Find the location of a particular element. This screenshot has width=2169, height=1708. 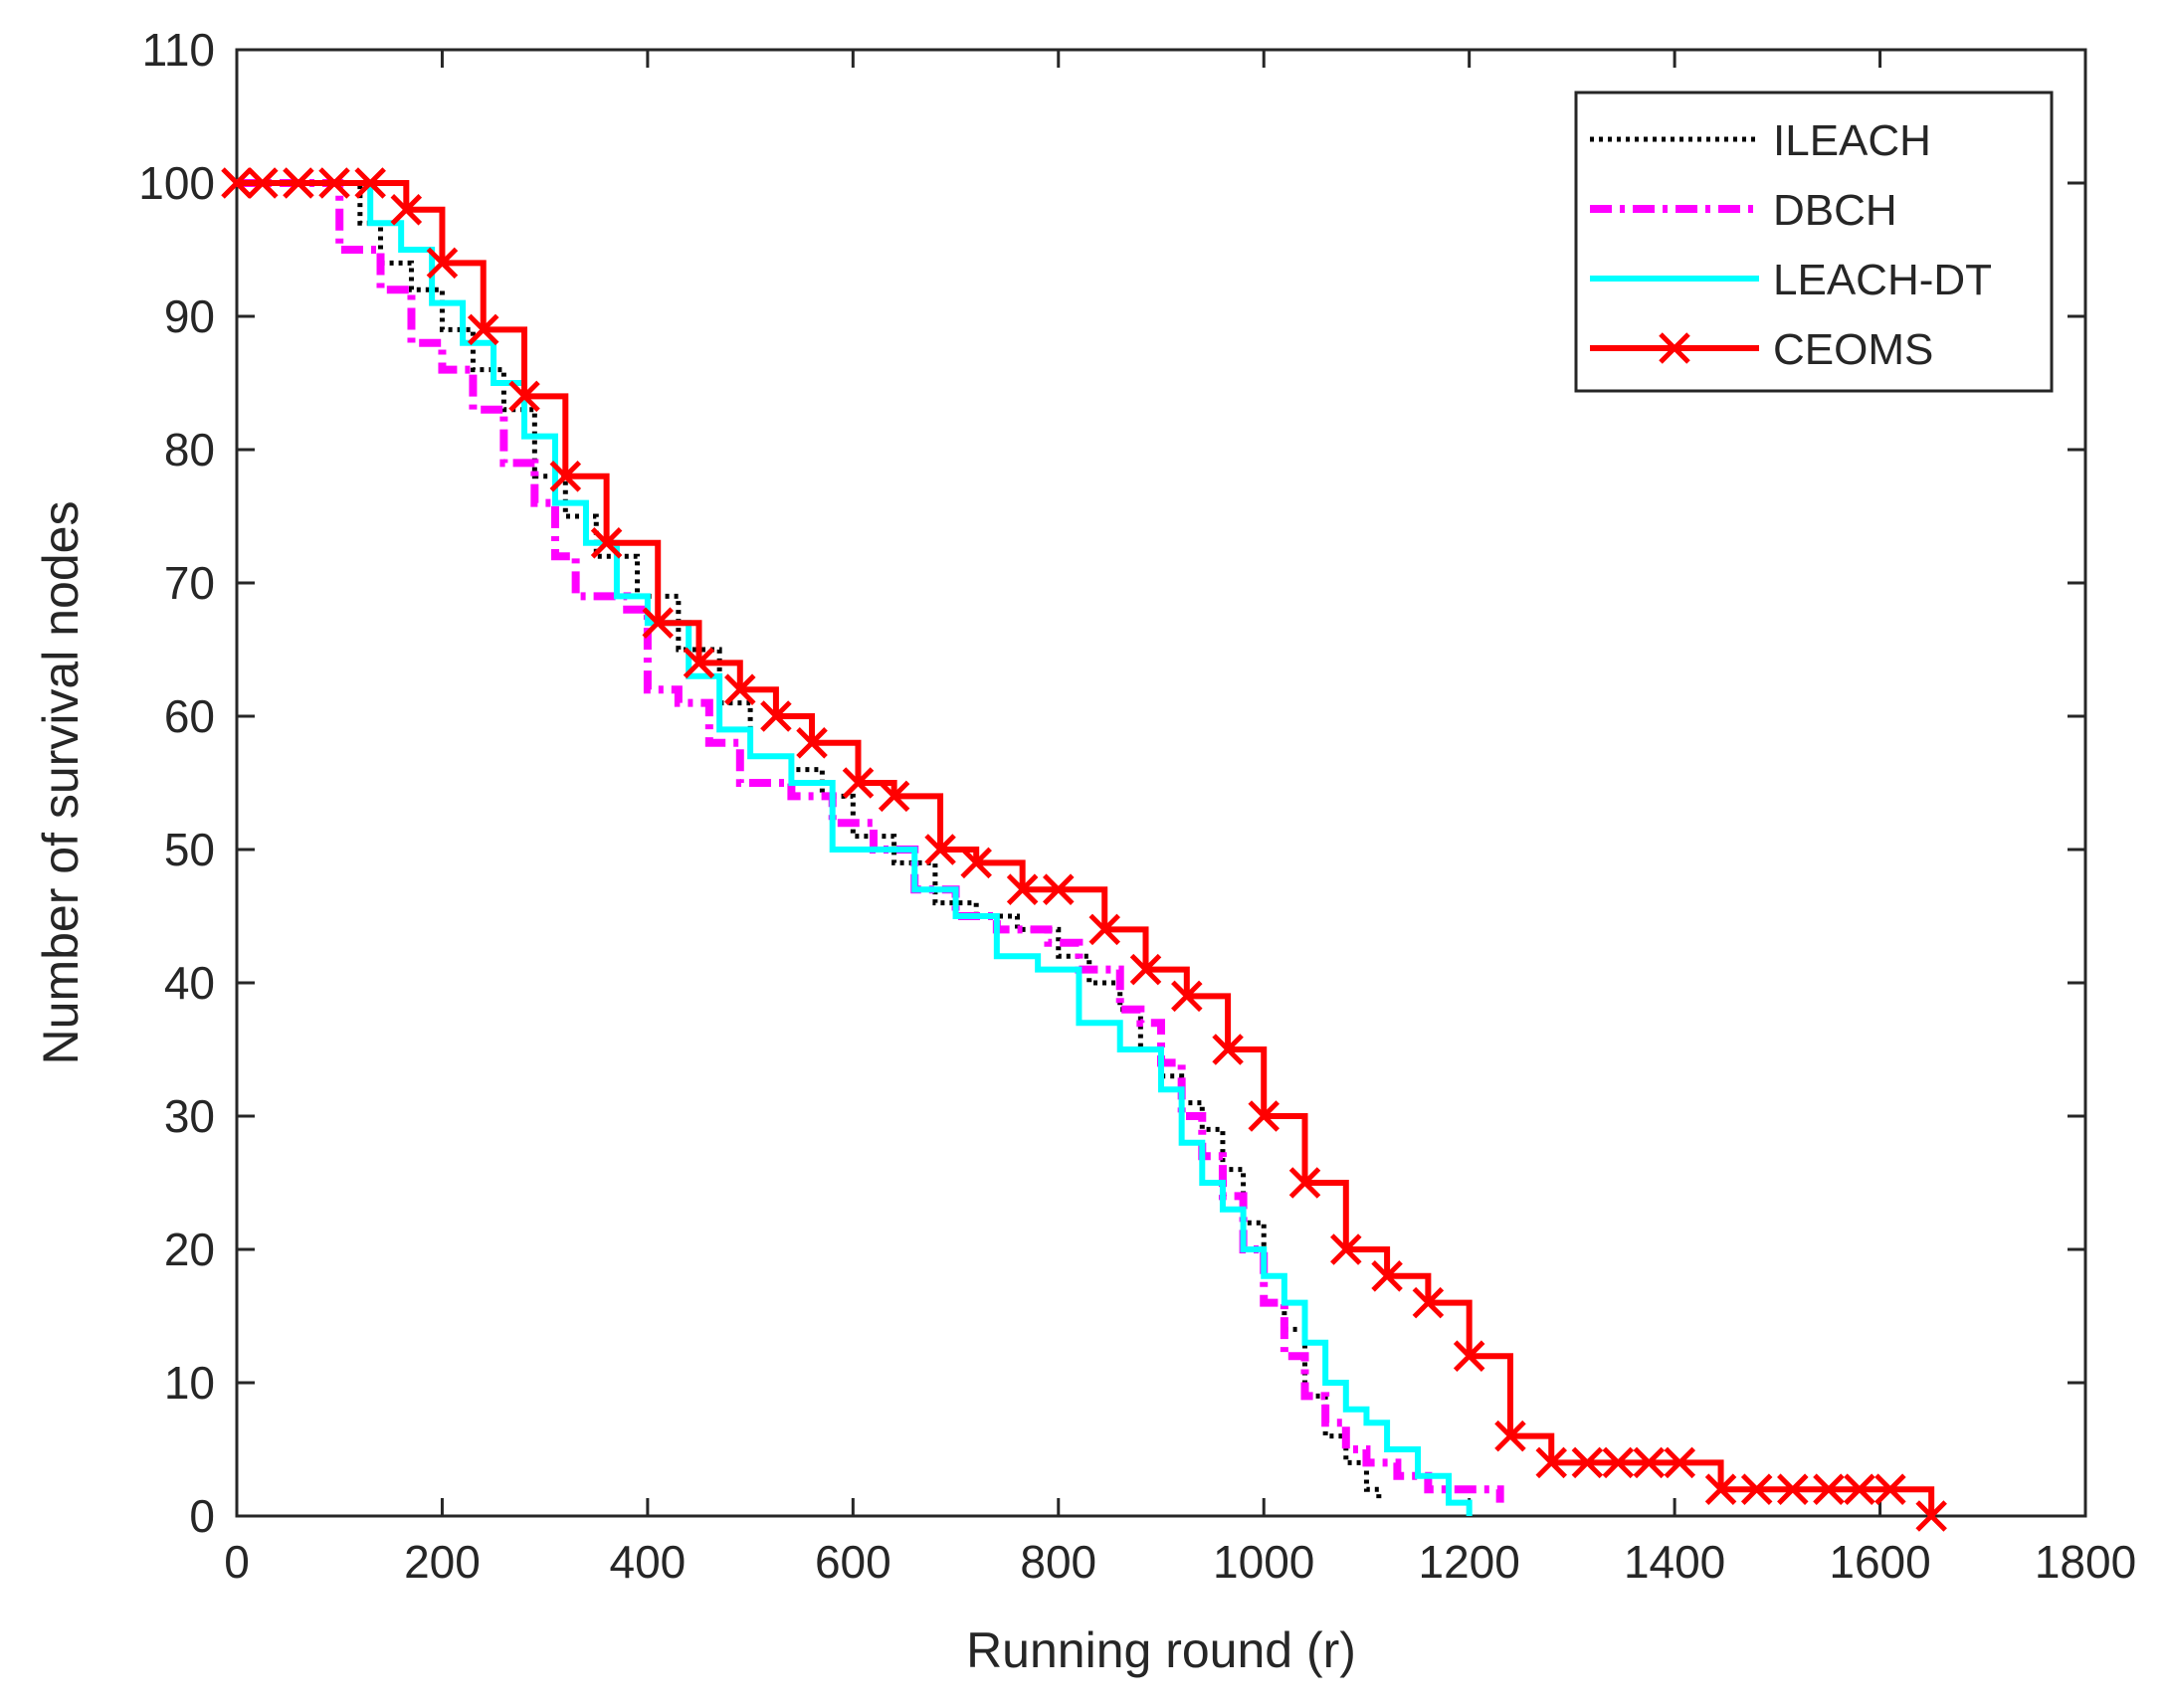

legend-label: DBCH is located at coordinates (1835, 210).